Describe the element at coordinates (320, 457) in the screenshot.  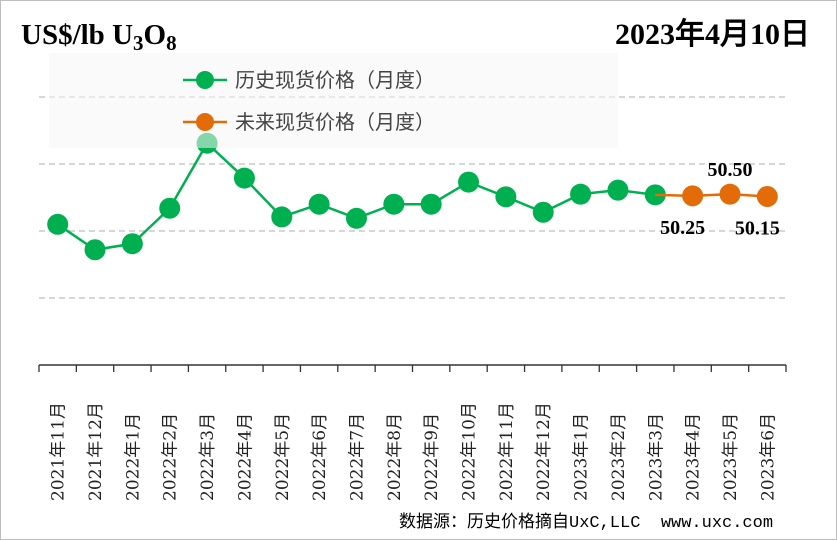
I see `x-tick-label: 2022年6月` at that location.